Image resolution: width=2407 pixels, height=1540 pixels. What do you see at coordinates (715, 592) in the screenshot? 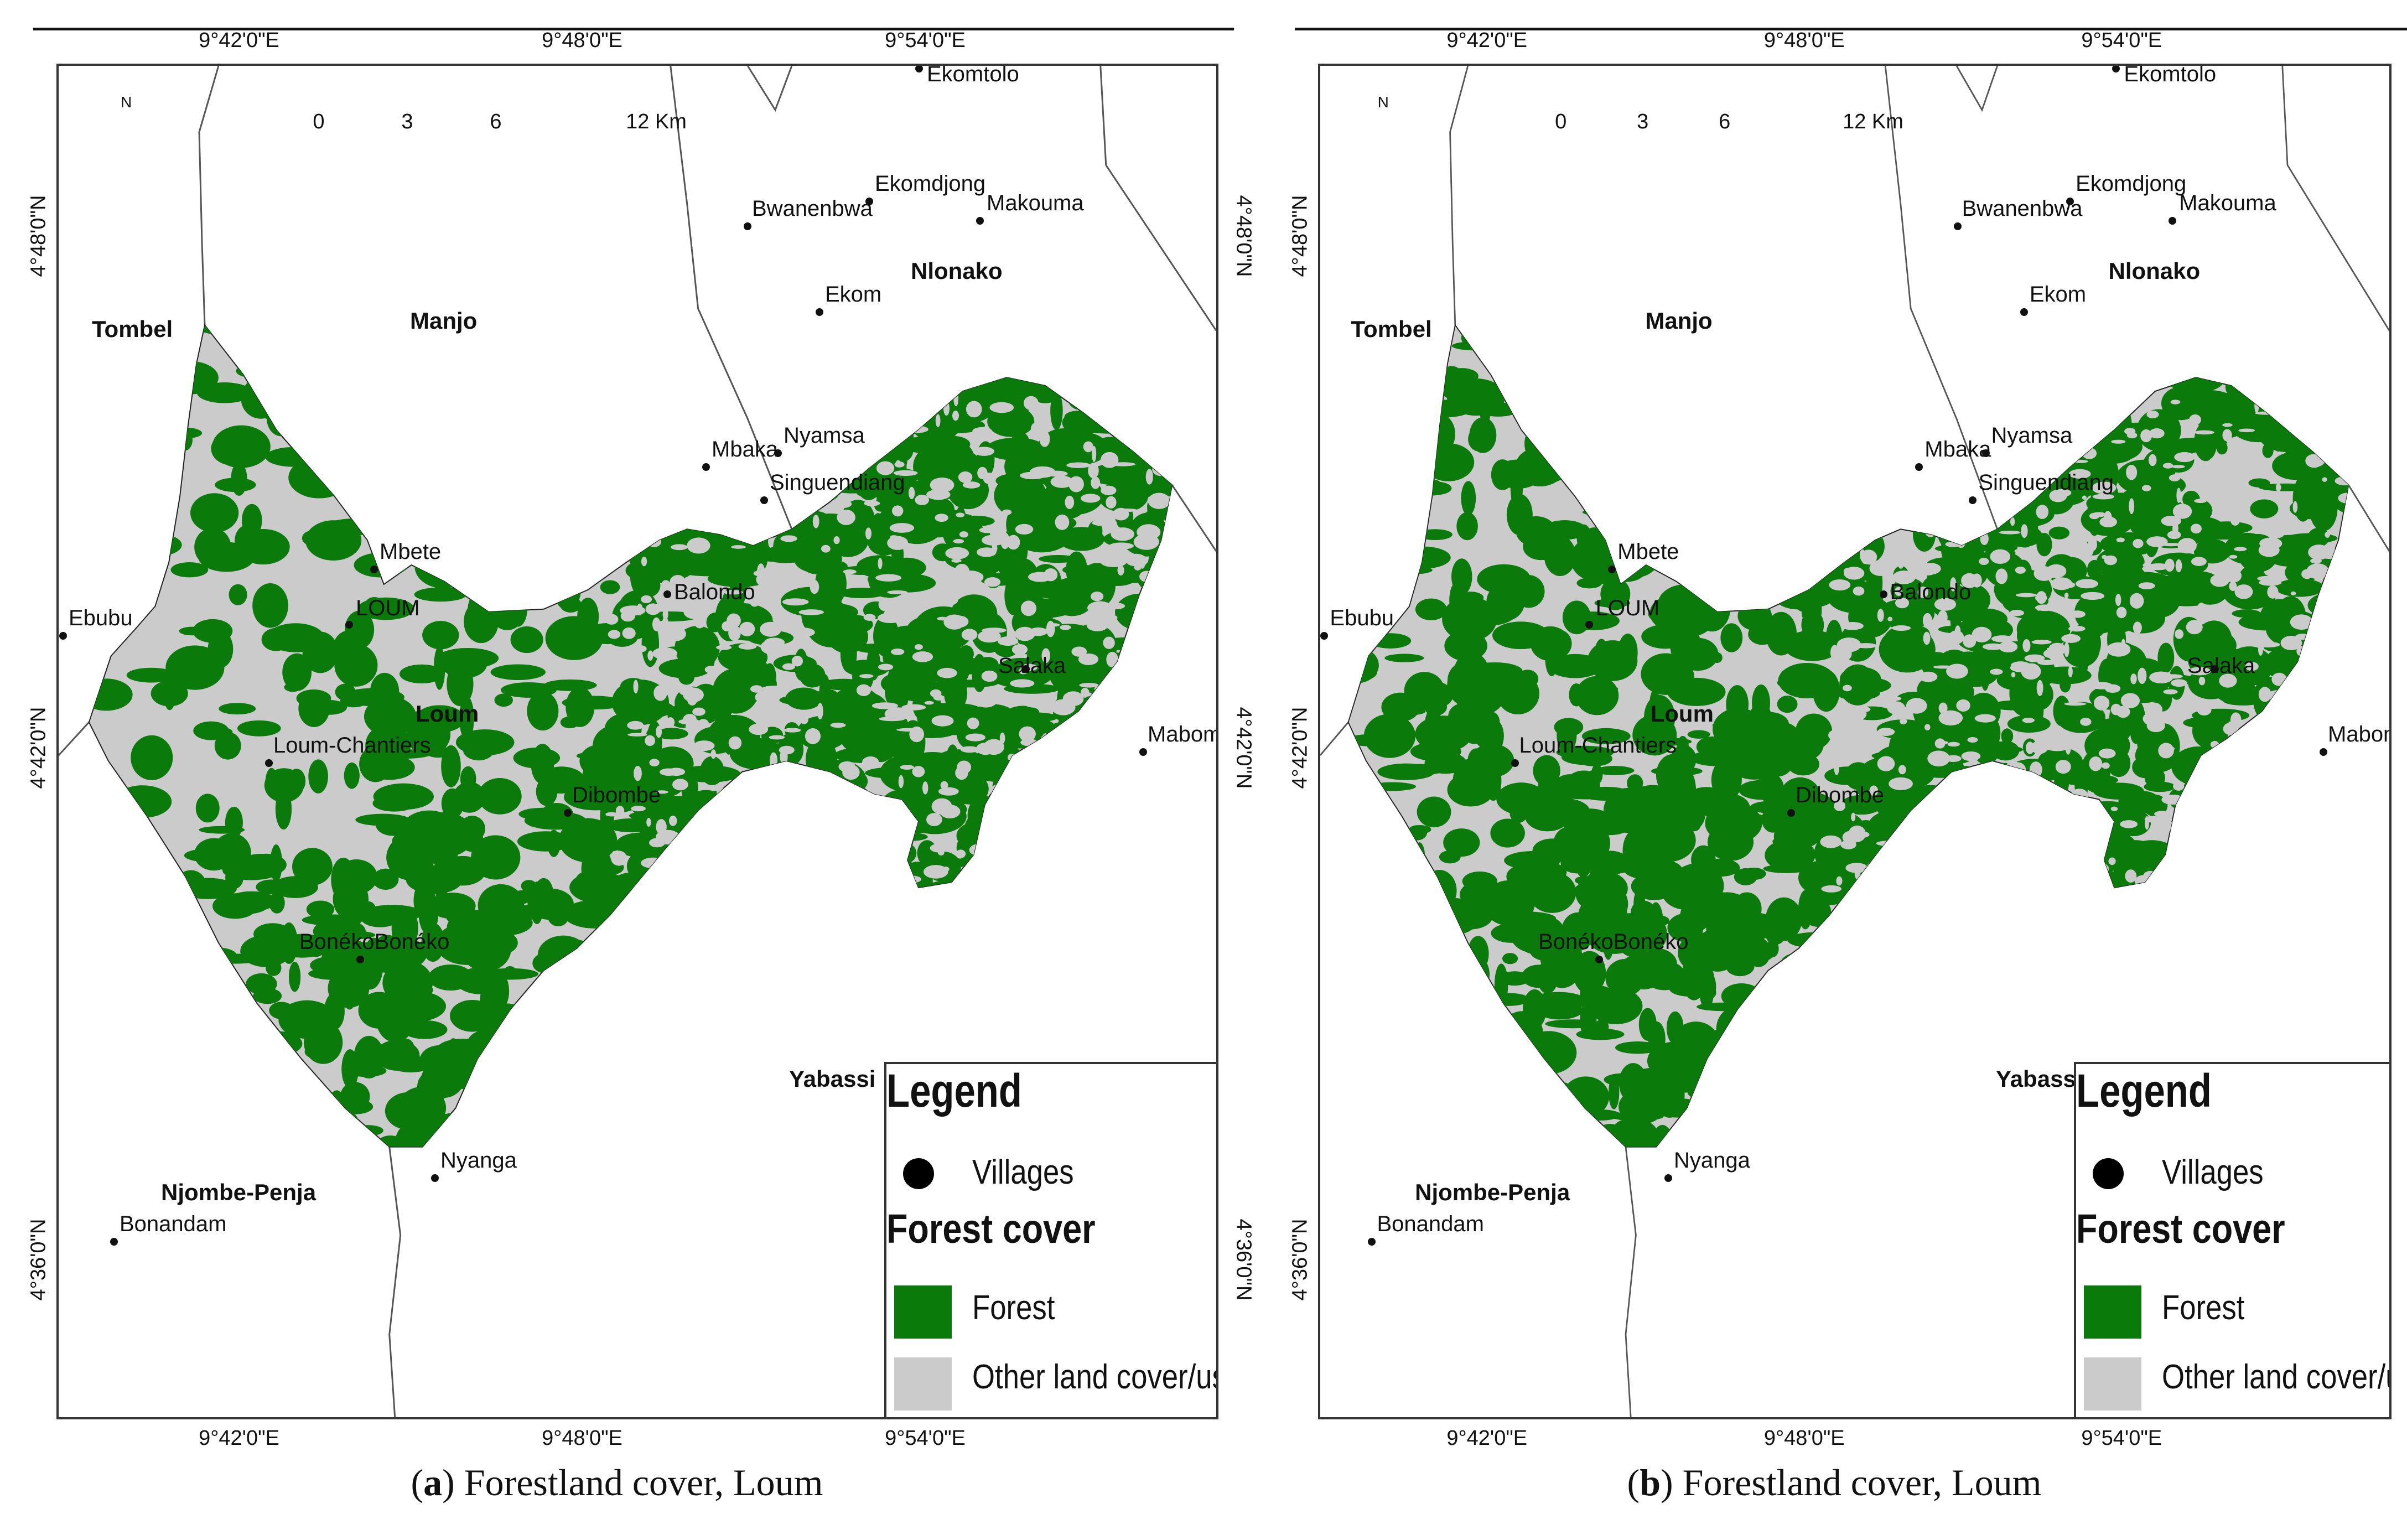
I see `village-label: Balondo` at bounding box center [715, 592].